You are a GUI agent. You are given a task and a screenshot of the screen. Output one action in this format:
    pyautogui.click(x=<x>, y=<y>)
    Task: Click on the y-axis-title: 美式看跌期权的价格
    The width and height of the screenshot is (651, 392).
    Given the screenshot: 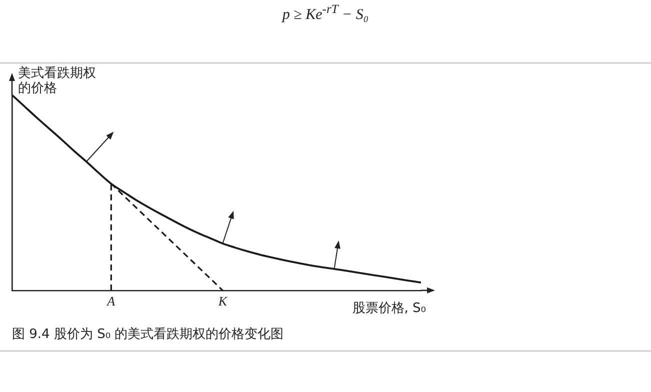 What is the action you would take?
    pyautogui.click(x=57, y=81)
    